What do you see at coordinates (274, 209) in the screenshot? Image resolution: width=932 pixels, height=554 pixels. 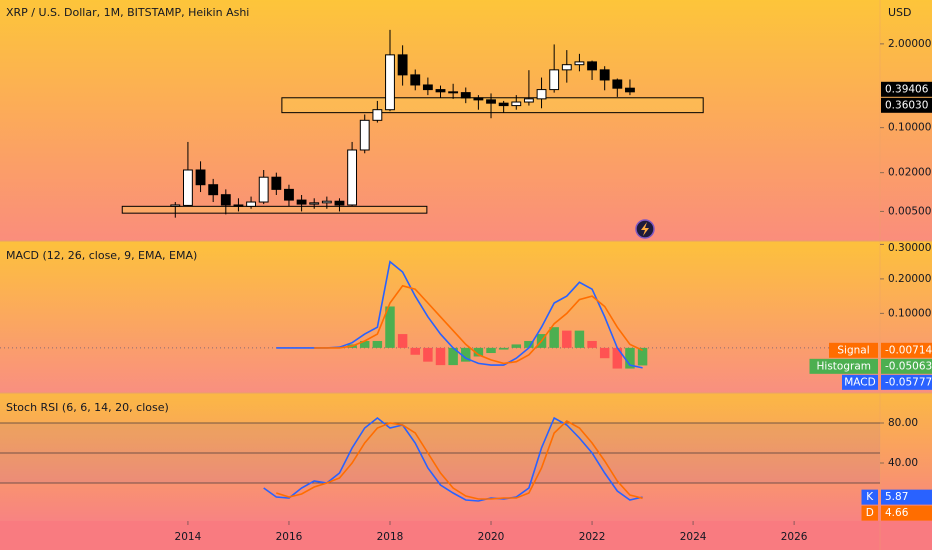 I see `support-zone` at bounding box center [274, 209].